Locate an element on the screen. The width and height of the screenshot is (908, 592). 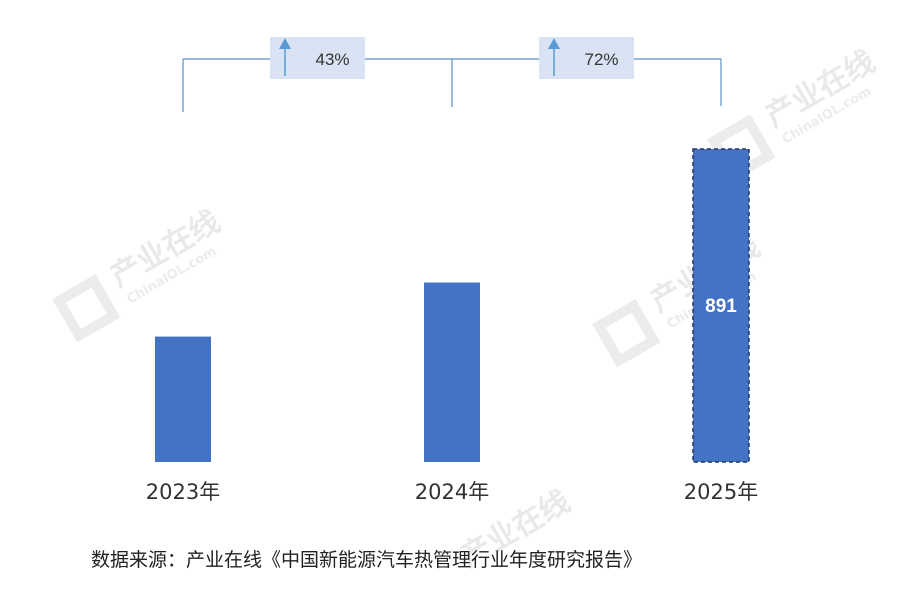
watermark-left: 产业在线 ChinaIOL.com is located at coordinates (139, 273).